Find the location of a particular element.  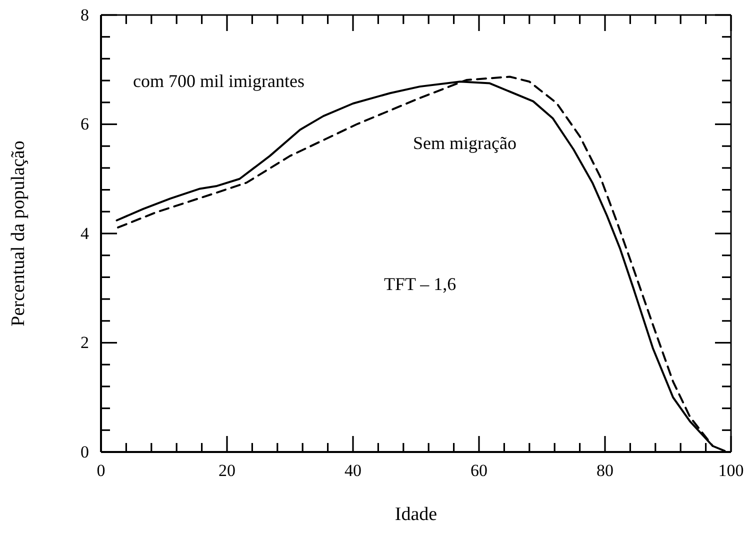

x-tick-label: 0 is located at coordinates (101, 470).